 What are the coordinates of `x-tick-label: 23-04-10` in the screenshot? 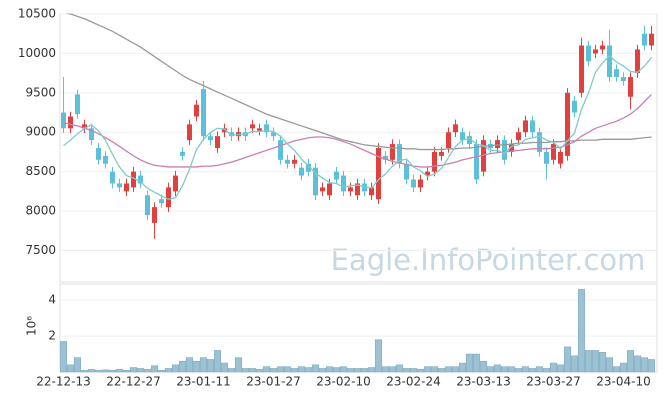 It's located at (623, 382).